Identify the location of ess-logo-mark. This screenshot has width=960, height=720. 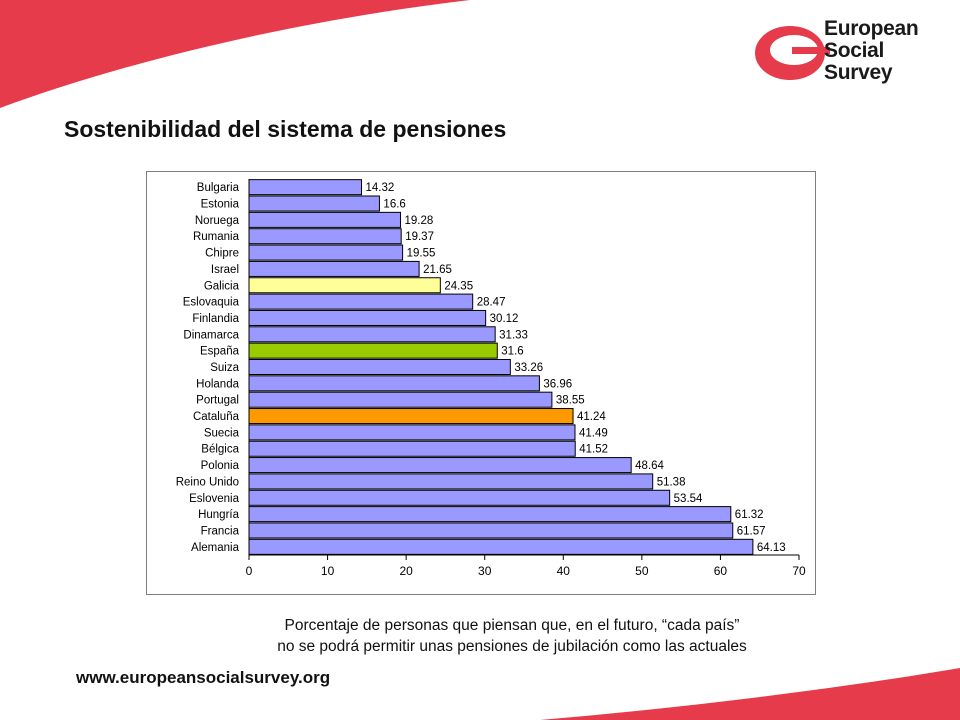
(792, 53).